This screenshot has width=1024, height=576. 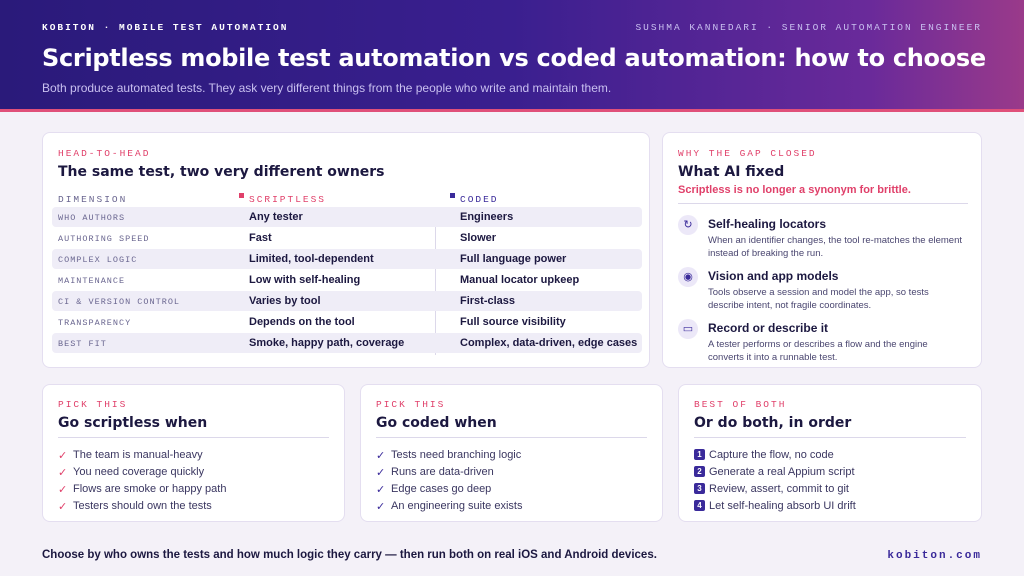 I want to click on list-item: ✓ Runs are data-driven, so click(x=506, y=473).